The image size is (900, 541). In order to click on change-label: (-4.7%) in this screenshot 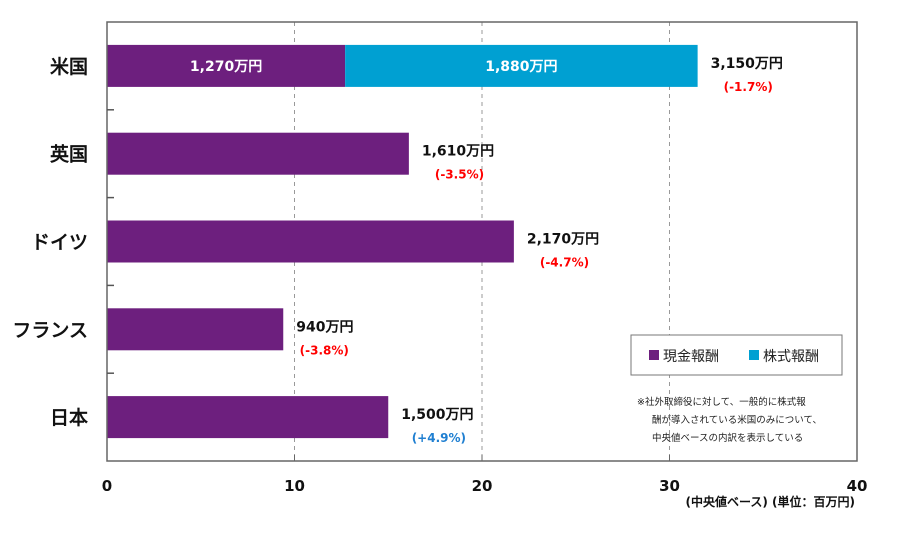, I will do `click(564, 263)`.